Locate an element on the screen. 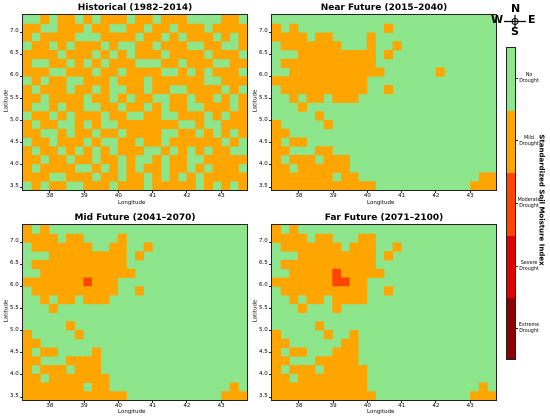 This screenshot has width=550, height=419. y-axis-label: Latitude is located at coordinates (6, 311).